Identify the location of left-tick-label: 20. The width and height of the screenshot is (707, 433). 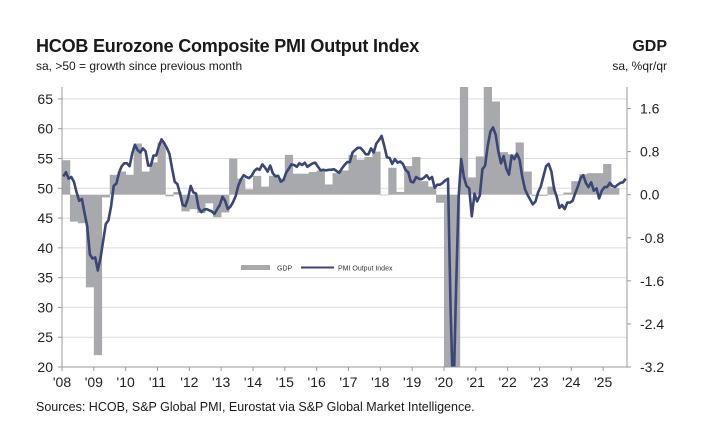
(45, 367).